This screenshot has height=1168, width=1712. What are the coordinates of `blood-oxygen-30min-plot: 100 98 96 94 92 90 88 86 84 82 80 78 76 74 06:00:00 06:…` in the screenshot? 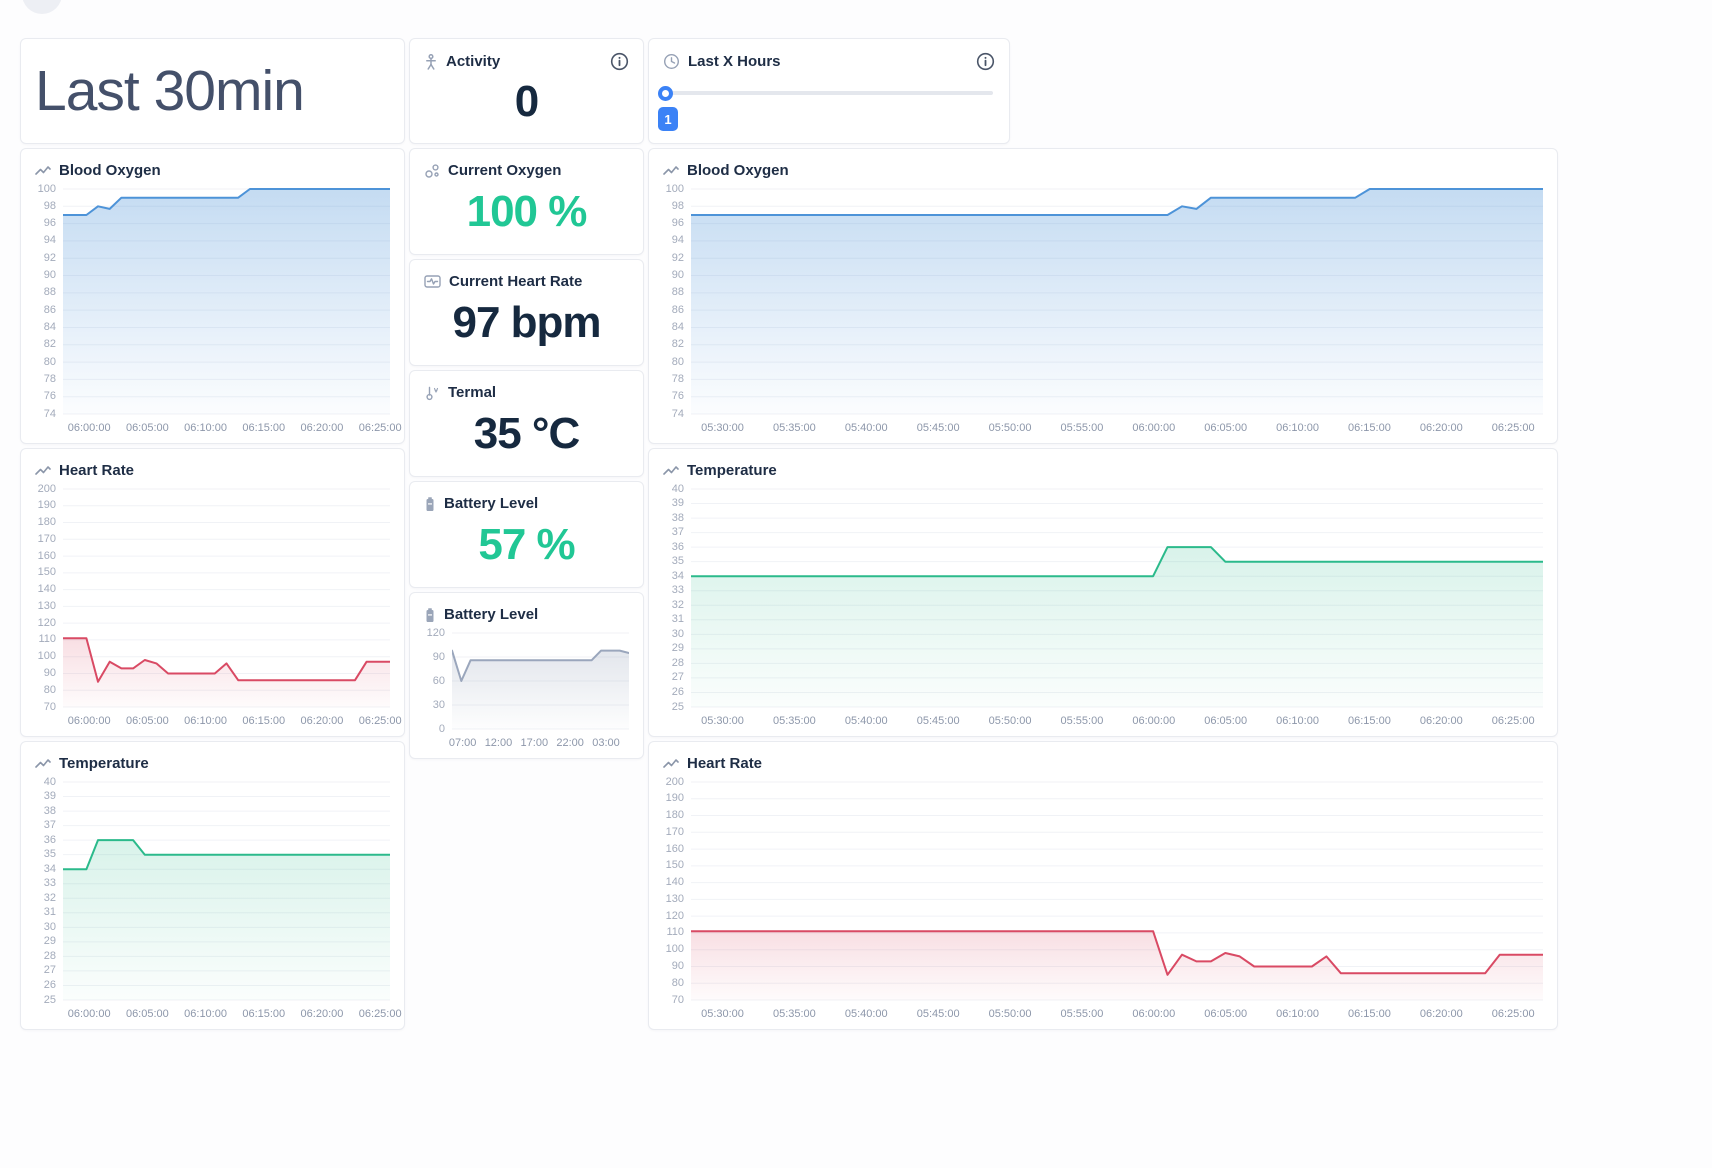 It's located at (219, 308).